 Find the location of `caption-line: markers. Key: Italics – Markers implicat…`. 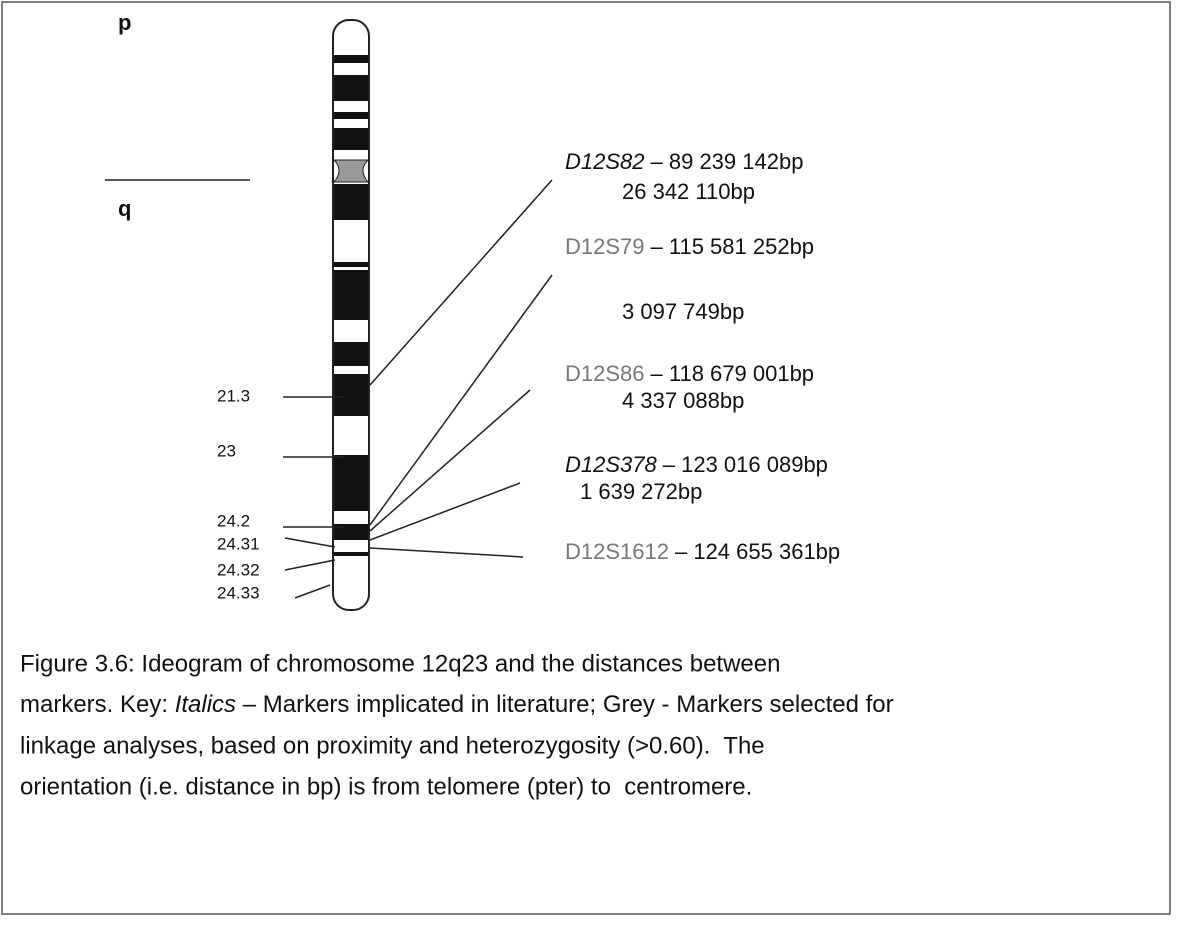

caption-line: markers. Key: Italics – Markers implicat… is located at coordinates (457, 704).